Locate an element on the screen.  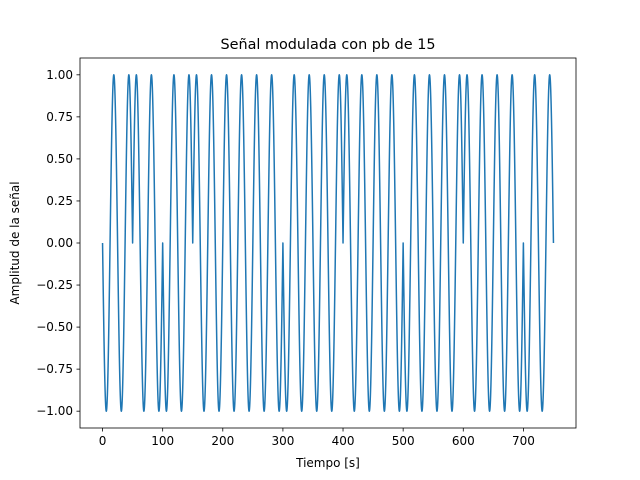
y-tick-label: −1.00 is located at coordinates (54, 411).